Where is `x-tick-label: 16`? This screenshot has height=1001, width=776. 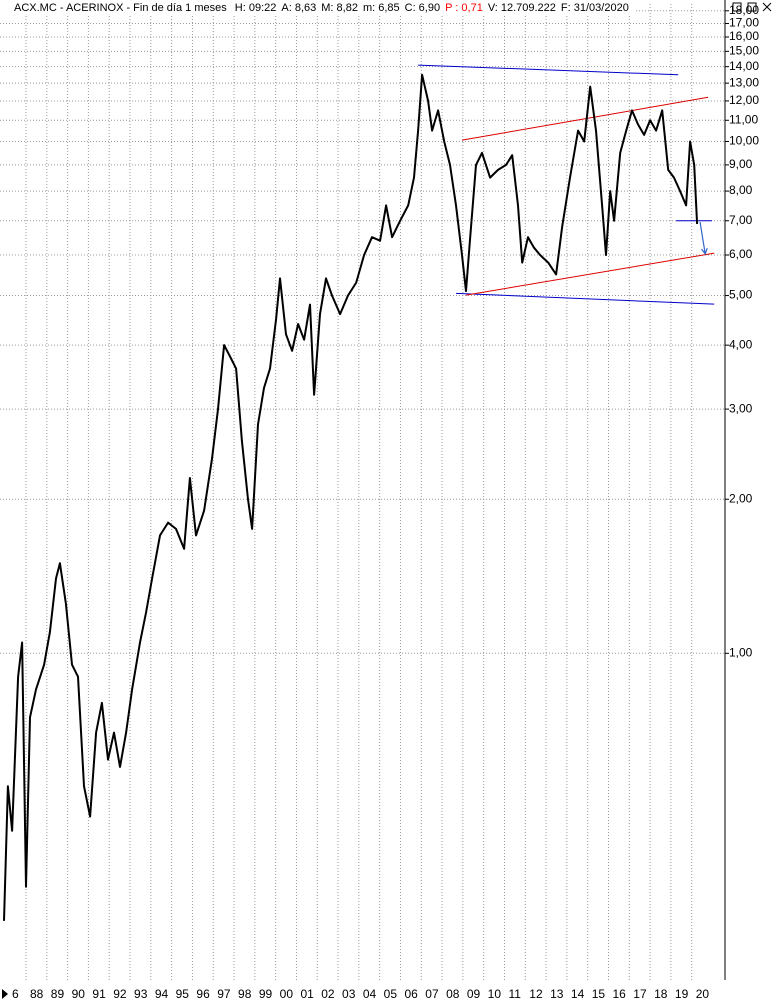
x-tick-label: 16 is located at coordinates (620, 994).